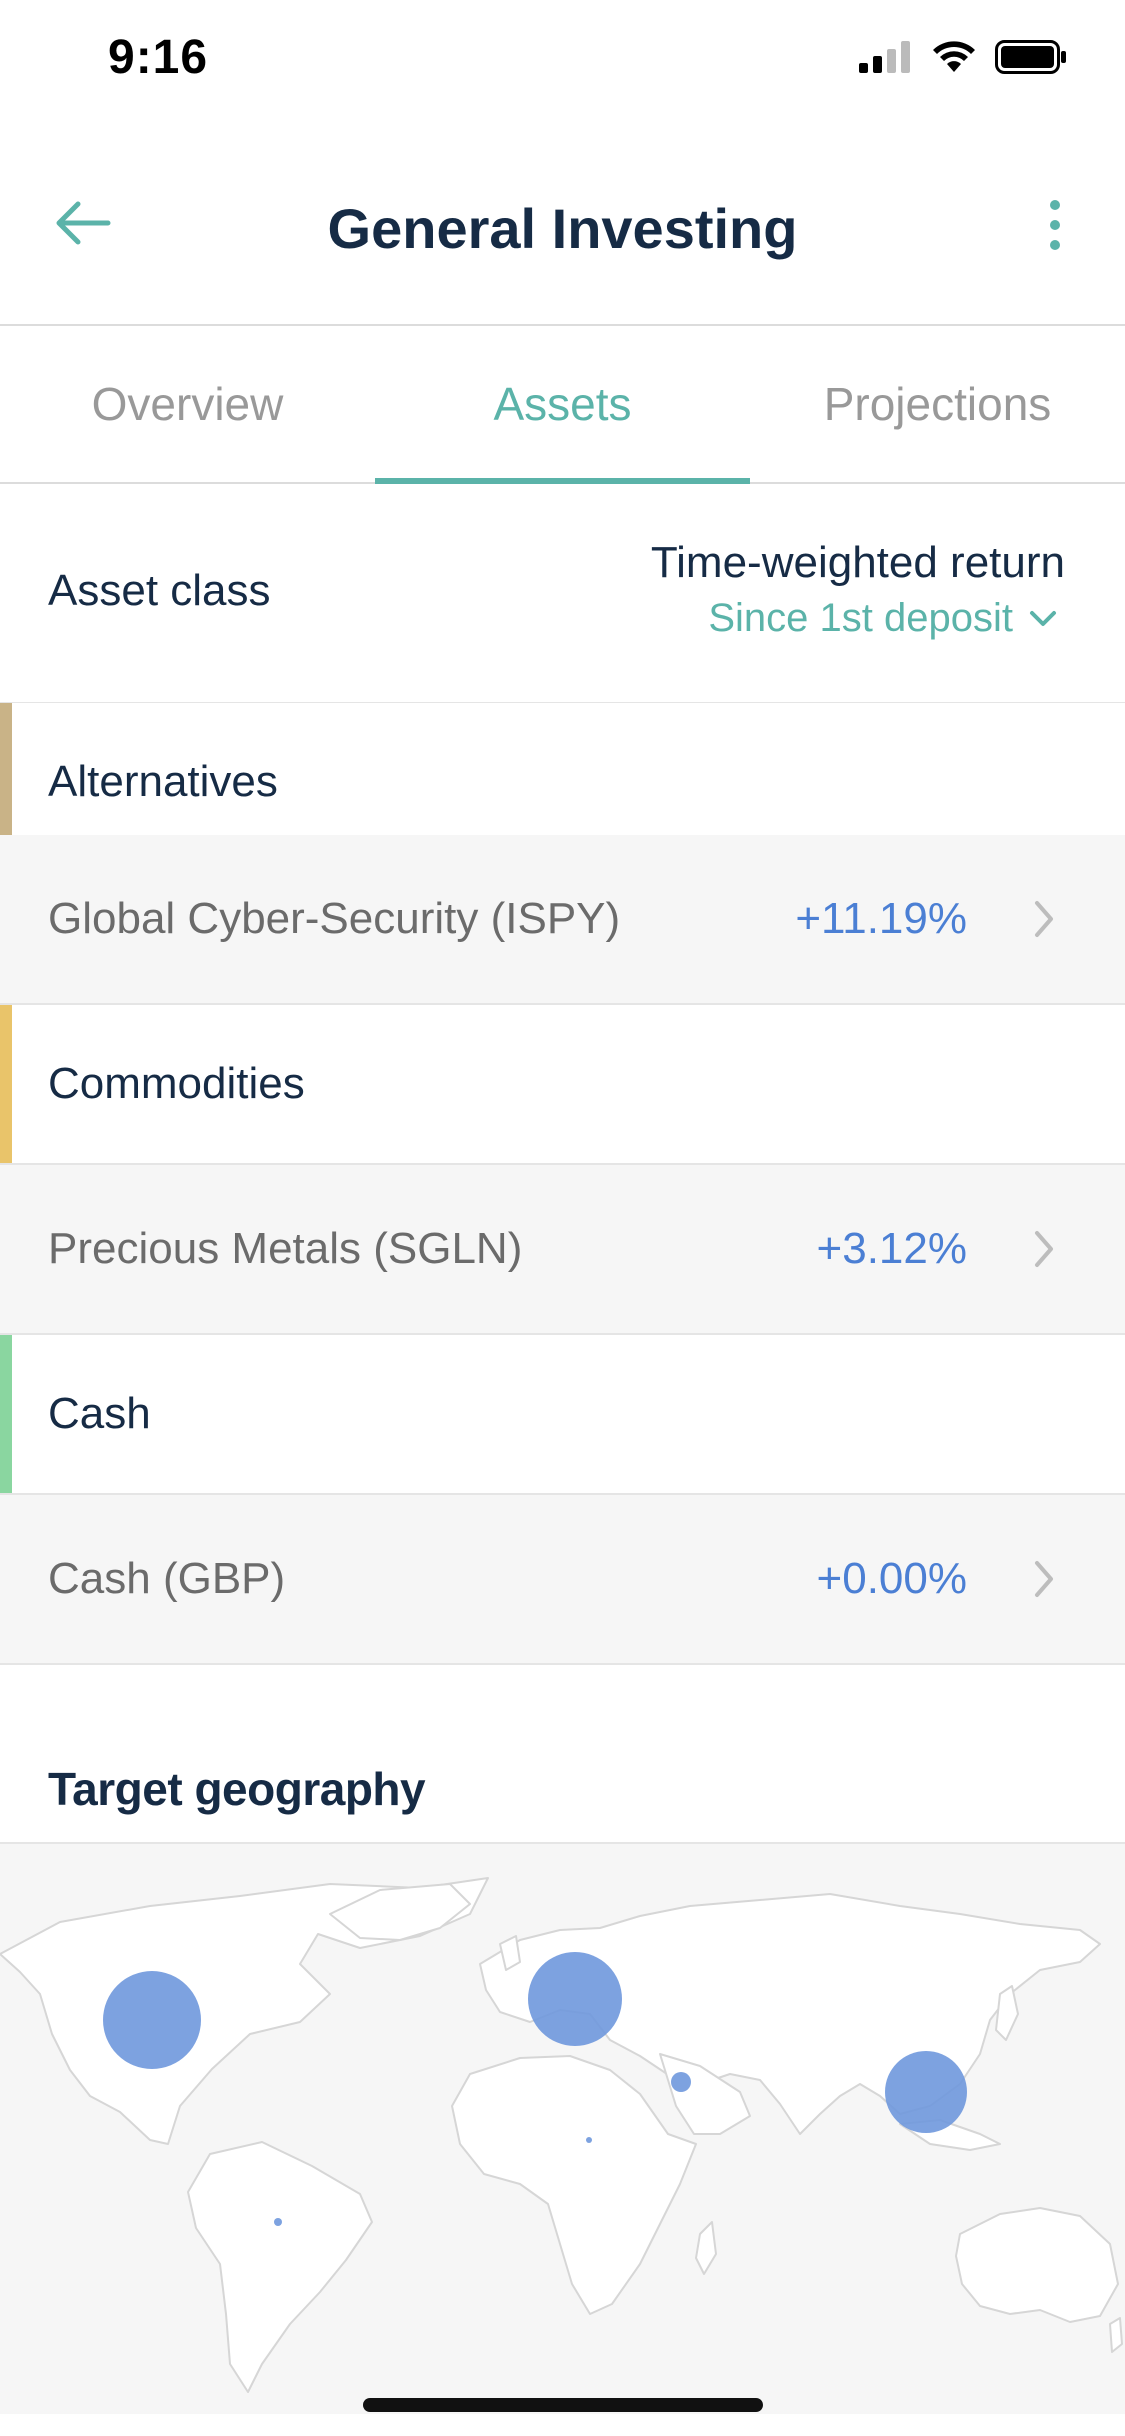 This screenshot has width=1125, height=2436. What do you see at coordinates (1007, 2013) in the screenshot?
I see `japan-shape` at bounding box center [1007, 2013].